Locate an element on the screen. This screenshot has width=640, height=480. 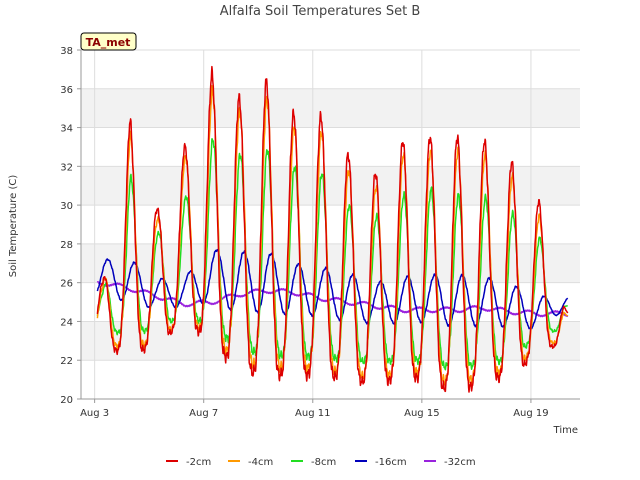
legend-label: -4cm is located at coordinates (260, 462).